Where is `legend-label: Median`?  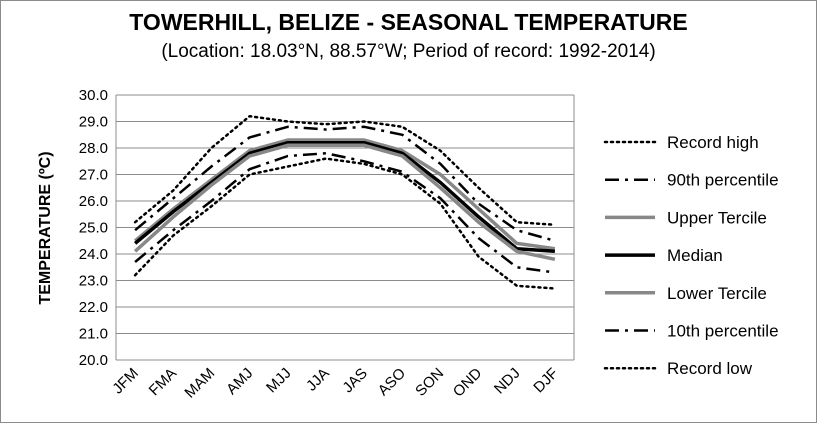 legend-label: Median is located at coordinates (695, 255).